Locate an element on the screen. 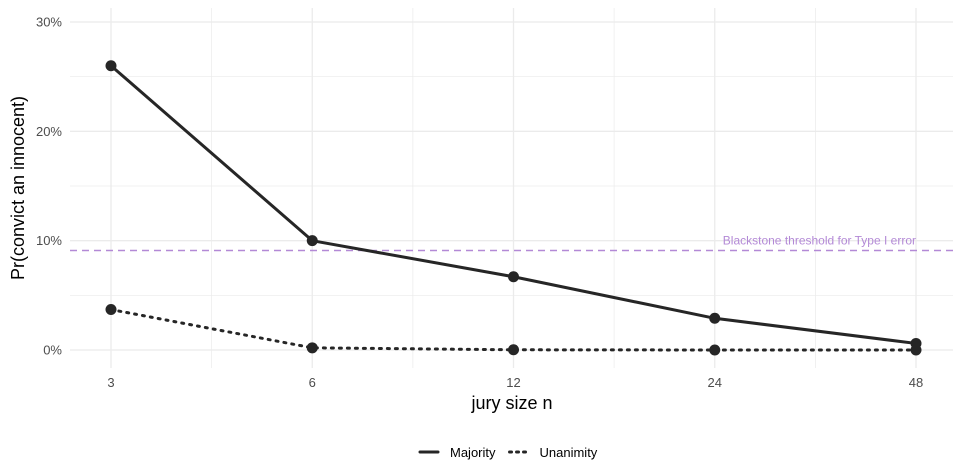  x-tick-label: 12 is located at coordinates (513, 382).